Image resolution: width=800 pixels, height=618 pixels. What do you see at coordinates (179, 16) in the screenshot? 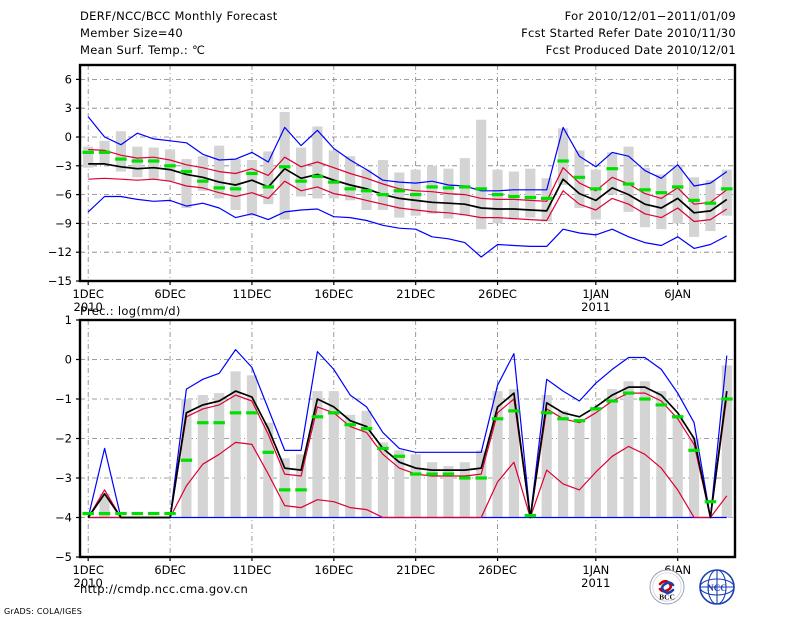
I see `page-title: DERF/NCC/BCC Monthly Forecast` at bounding box center [179, 16].